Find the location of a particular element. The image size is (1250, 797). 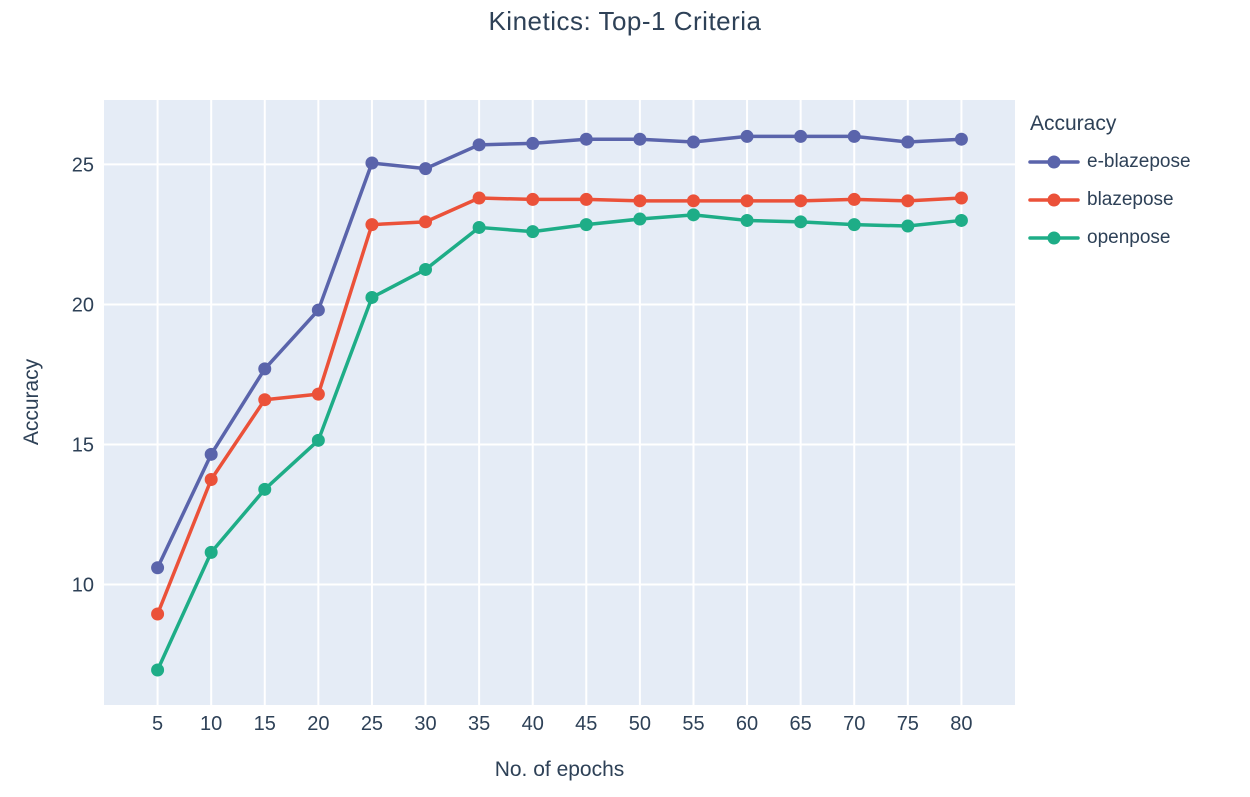

legend-label: e-blazepose is located at coordinates (1139, 161).